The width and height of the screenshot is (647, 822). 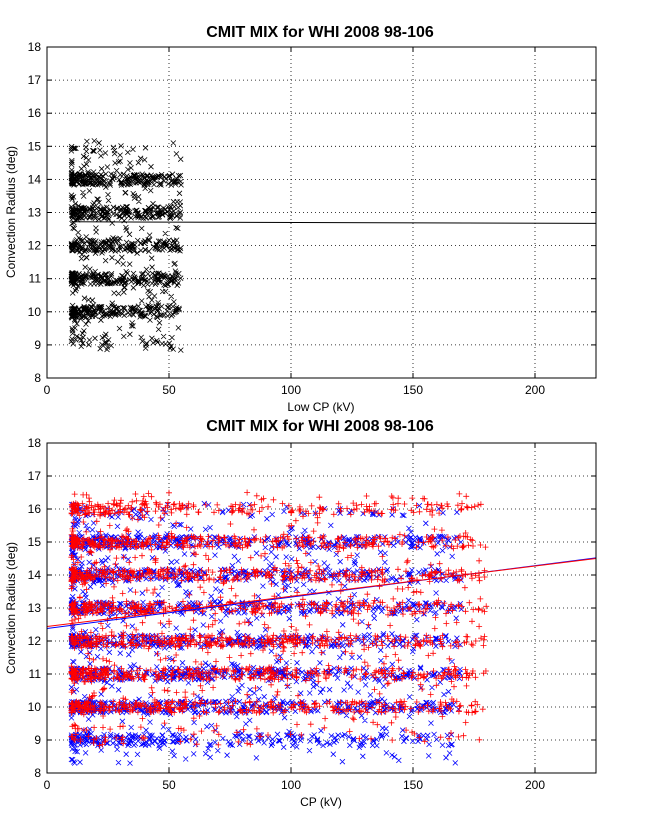 I want to click on bottom-plot-title: CMIT MIX for WHI 2008 98-106, so click(x=320, y=426).